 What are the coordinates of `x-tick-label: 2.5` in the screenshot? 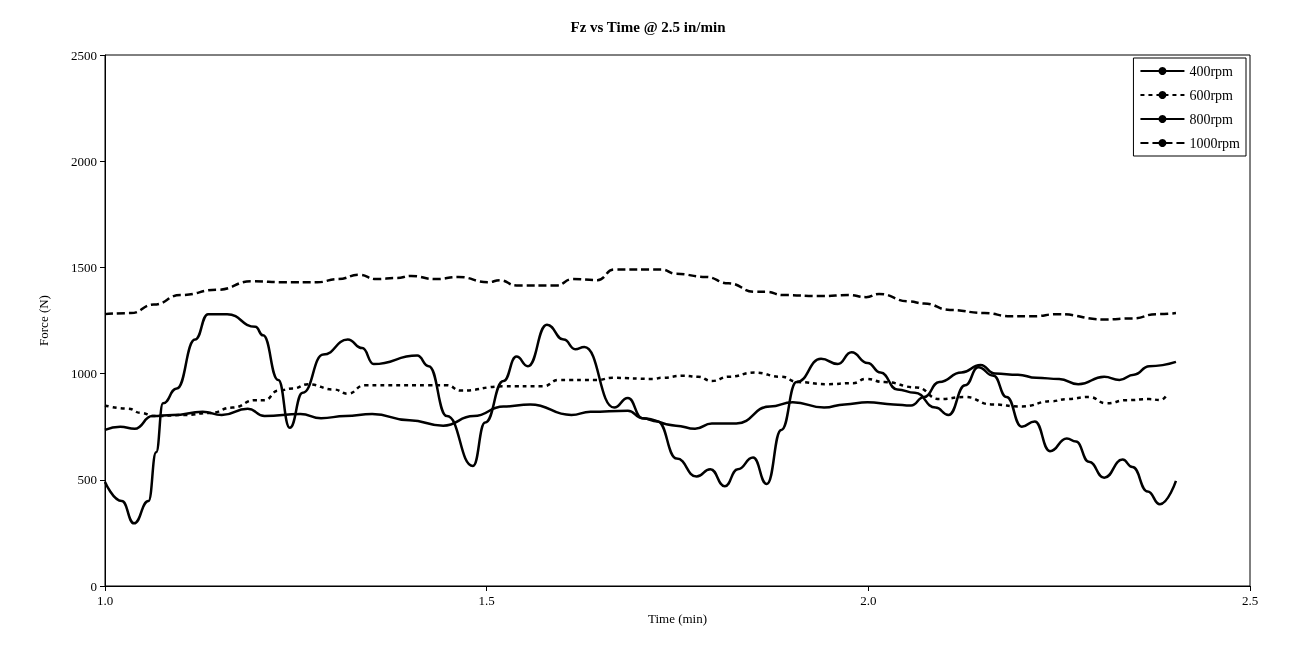 It's located at (1250, 600).